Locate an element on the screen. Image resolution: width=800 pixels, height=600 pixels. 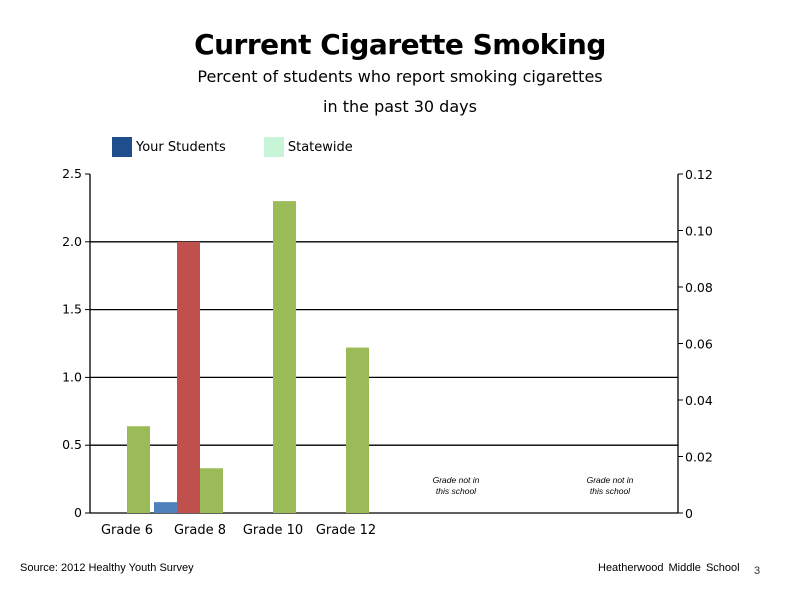
chart-subtitle-line2: in the past 30 days is located at coordinates (400, 106).